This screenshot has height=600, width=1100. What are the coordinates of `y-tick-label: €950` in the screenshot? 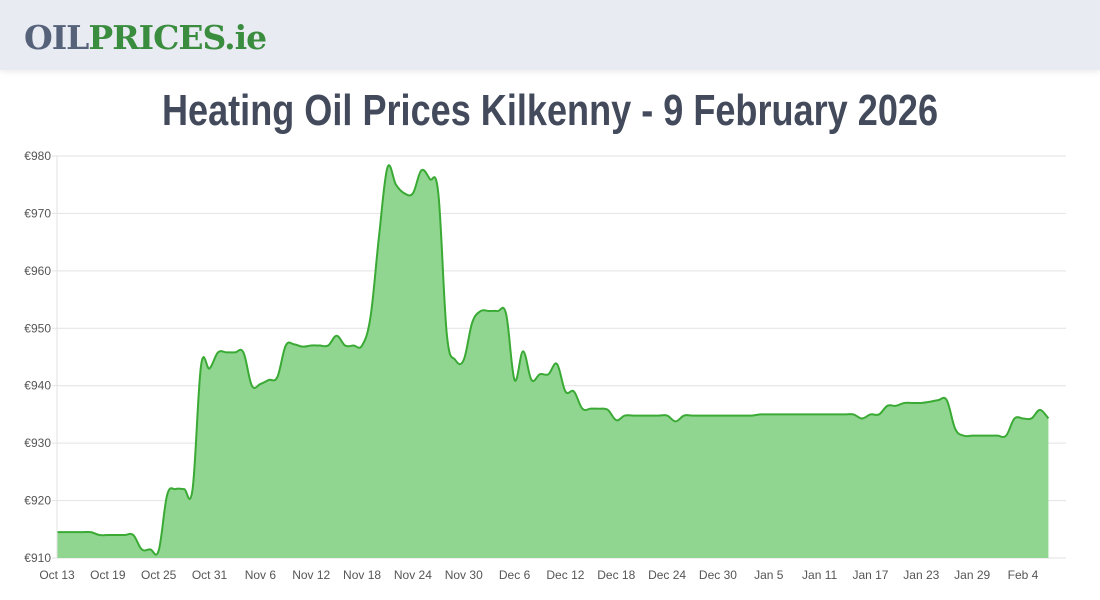 It's located at (37, 328).